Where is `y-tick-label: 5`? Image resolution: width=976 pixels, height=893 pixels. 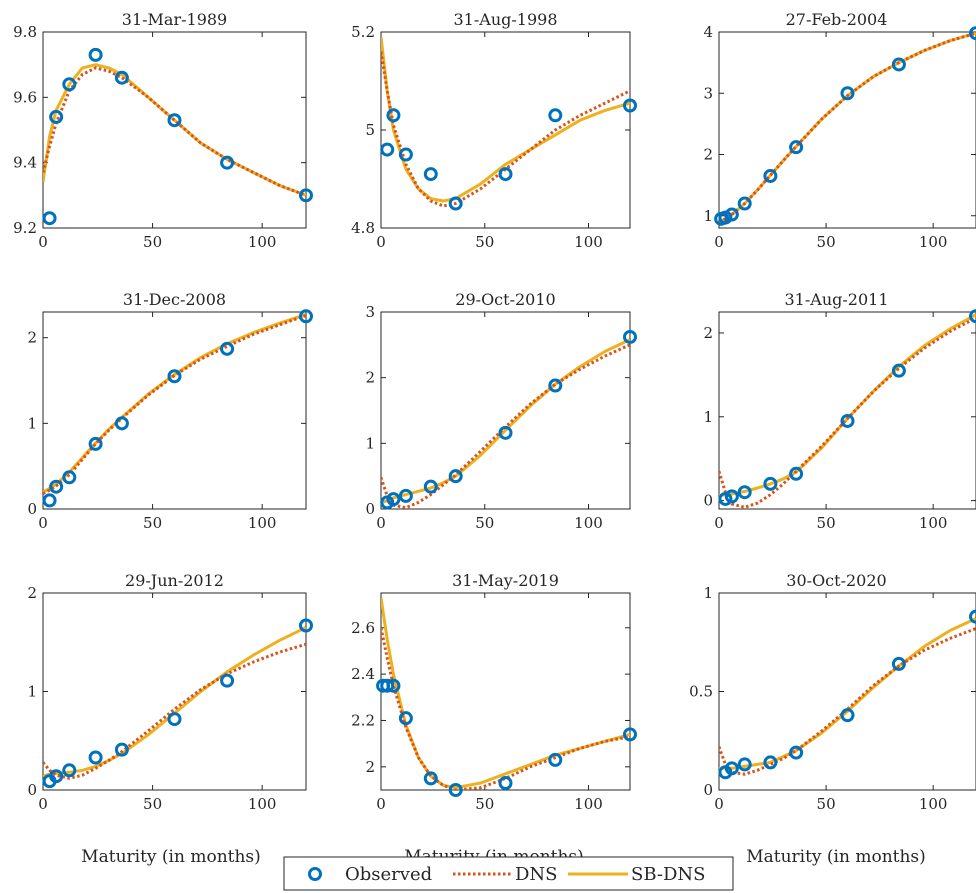
y-tick-label: 5 is located at coordinates (370, 130).